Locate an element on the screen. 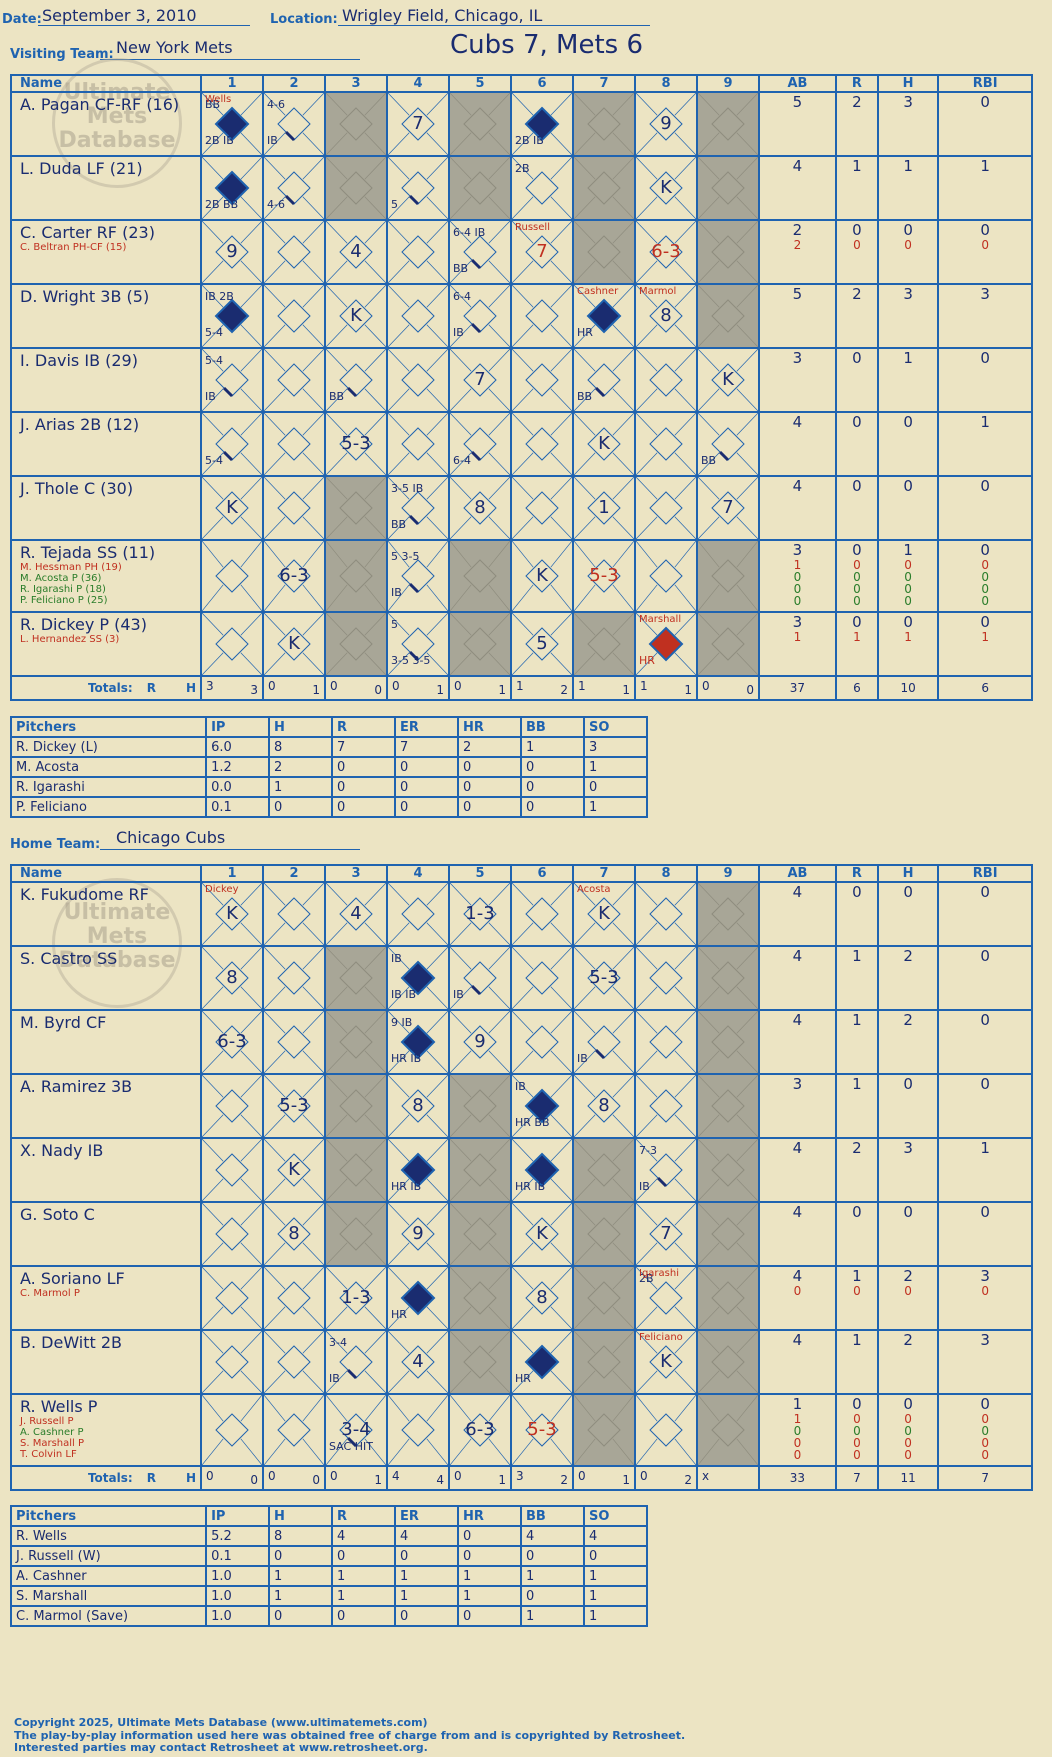 The width and height of the screenshot is (1052, 1757). player-name: M. Byrd CF is located at coordinates (63, 1022).